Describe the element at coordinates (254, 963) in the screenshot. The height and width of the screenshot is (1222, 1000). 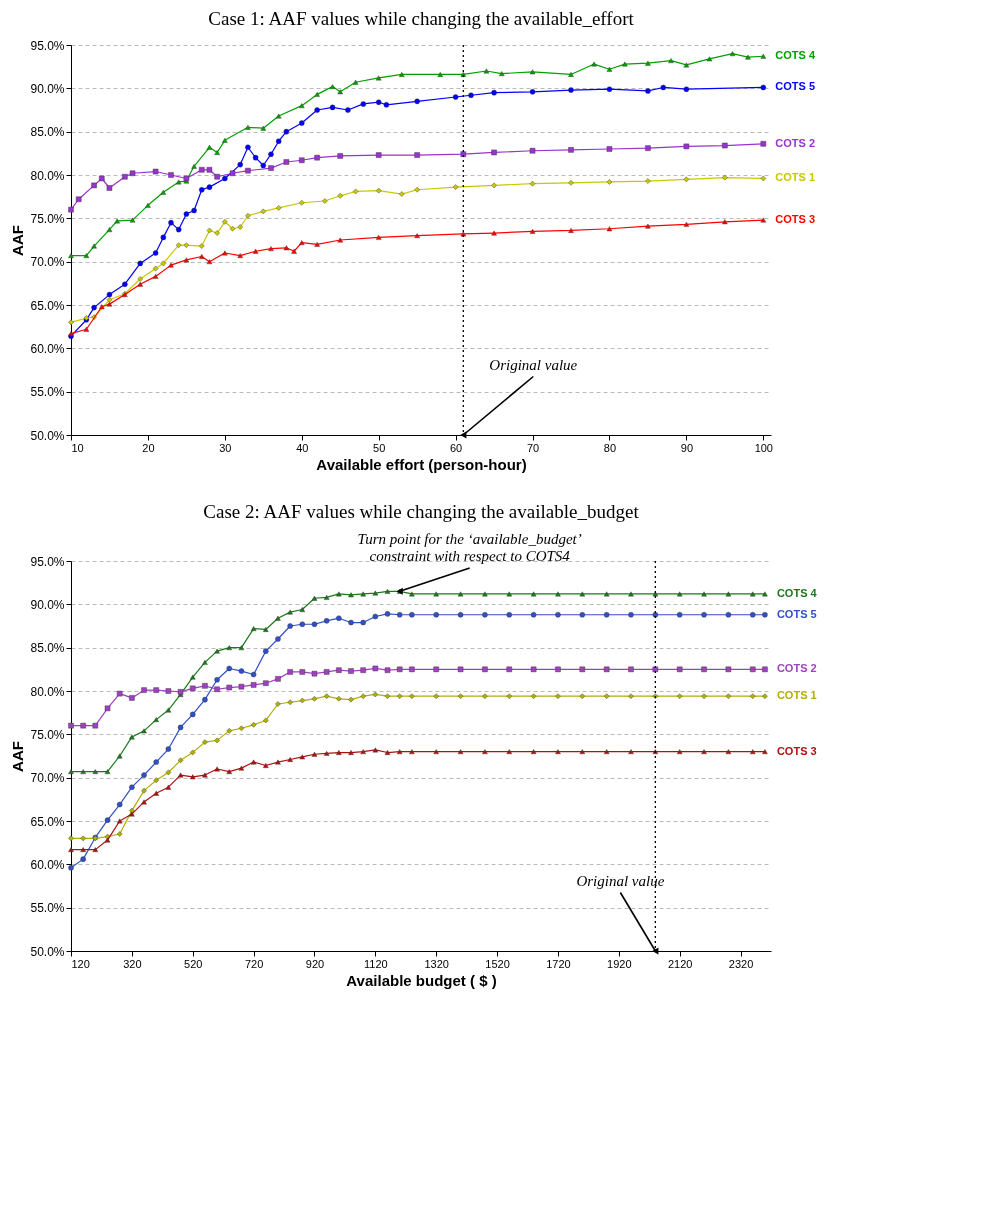
I see `x-tick-label: 720` at that location.